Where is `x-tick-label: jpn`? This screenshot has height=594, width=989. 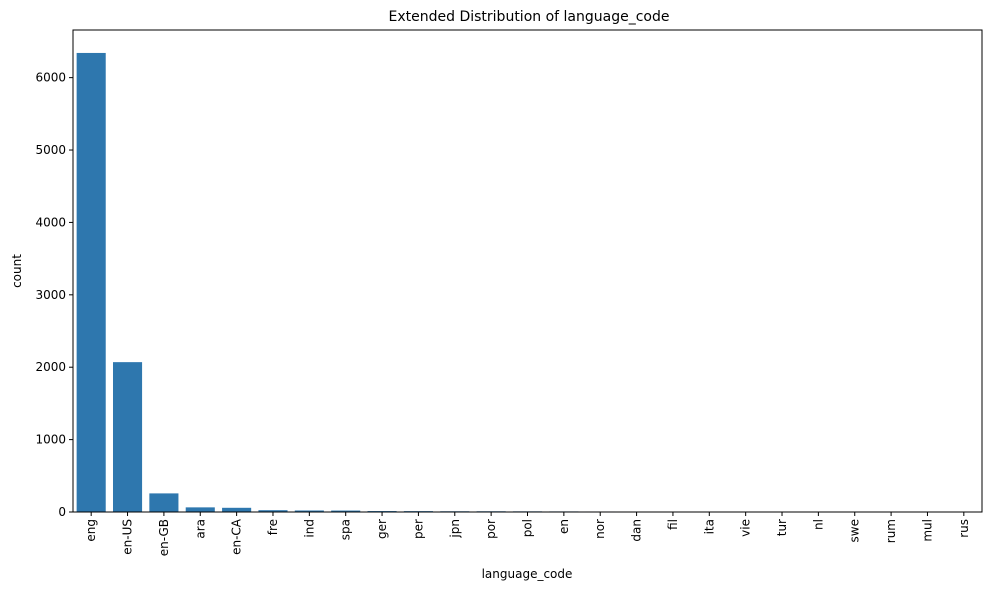
x-tick-label: jpn is located at coordinates (455, 529).